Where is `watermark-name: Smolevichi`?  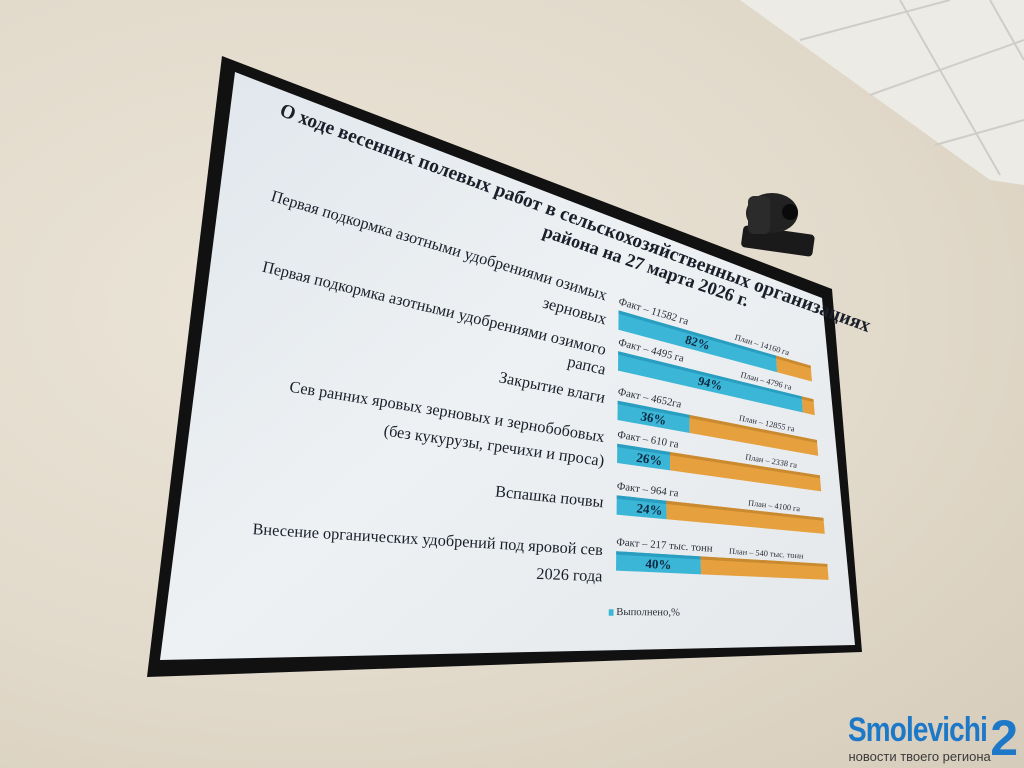
watermark-name: Smolevichi is located at coordinates (918, 730).